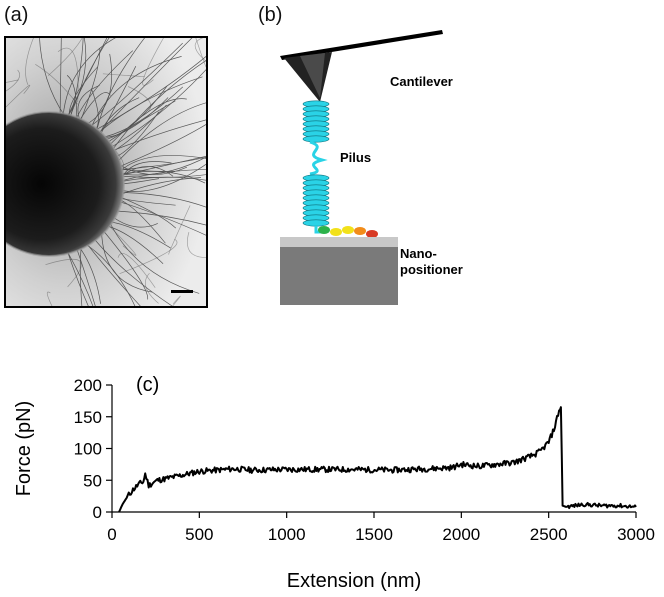 This screenshot has width=664, height=597. What do you see at coordinates (461, 534) in the screenshot?
I see `x-tick-label: 2000` at bounding box center [461, 534].